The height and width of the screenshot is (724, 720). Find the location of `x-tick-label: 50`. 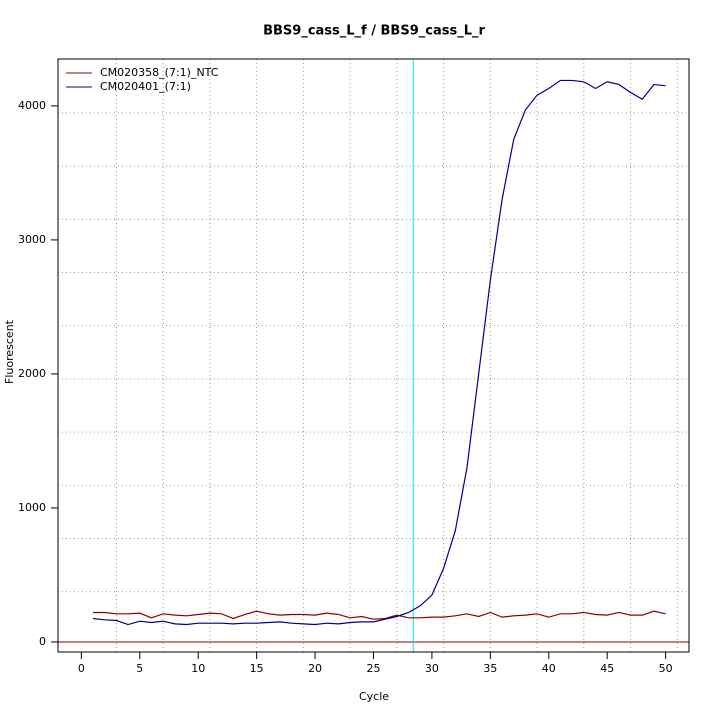

x-tick-label: 50 is located at coordinates (666, 668).